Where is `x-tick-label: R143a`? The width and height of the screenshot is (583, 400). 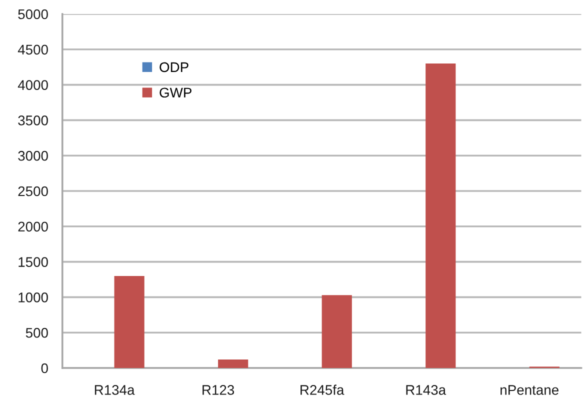 x-tick-label: R143a is located at coordinates (426, 390).